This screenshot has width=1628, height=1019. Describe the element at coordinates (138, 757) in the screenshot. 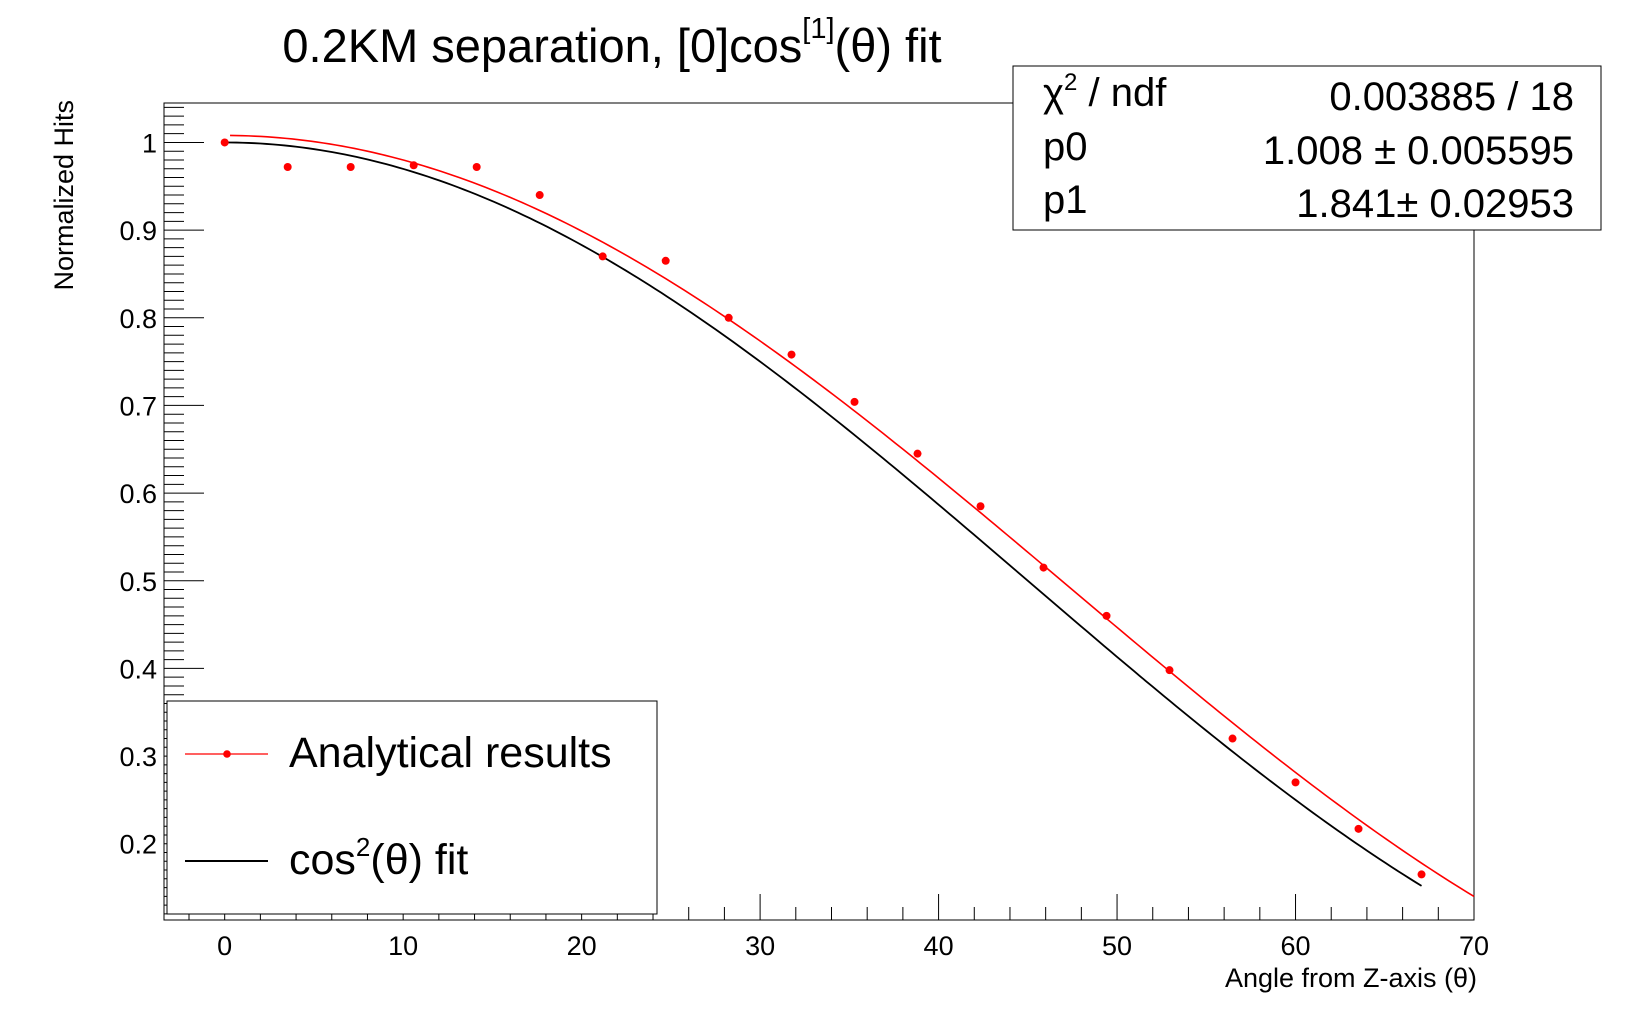

I see `y-tick-label: 0.3` at that location.